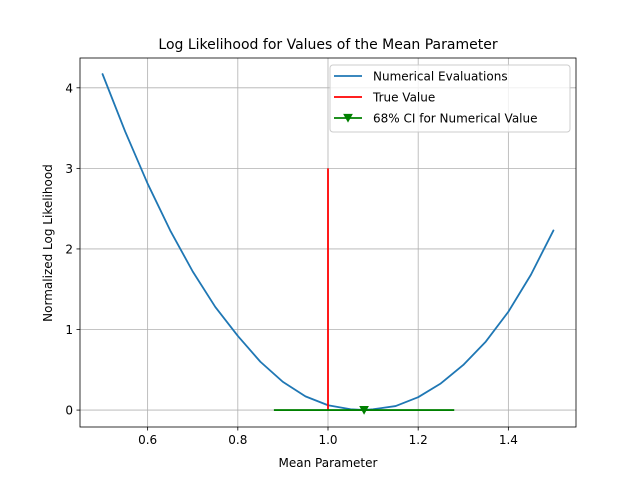  Describe the element at coordinates (508, 440) in the screenshot. I see `x-tick-label: 1.4` at that location.